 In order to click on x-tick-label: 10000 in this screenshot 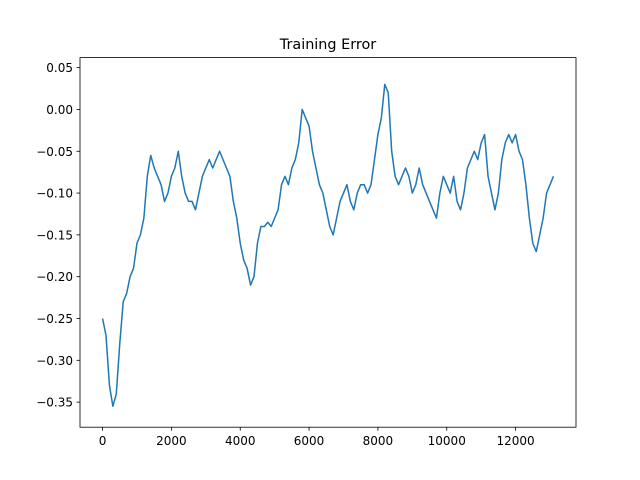, I will do `click(447, 441)`.